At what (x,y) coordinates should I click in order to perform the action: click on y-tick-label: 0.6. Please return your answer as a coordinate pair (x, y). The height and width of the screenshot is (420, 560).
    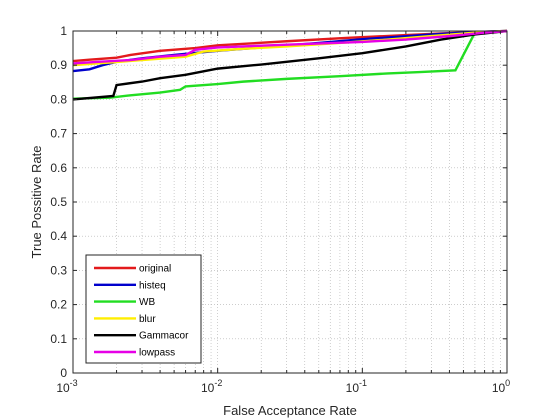
    Looking at the image, I should click on (58, 168).